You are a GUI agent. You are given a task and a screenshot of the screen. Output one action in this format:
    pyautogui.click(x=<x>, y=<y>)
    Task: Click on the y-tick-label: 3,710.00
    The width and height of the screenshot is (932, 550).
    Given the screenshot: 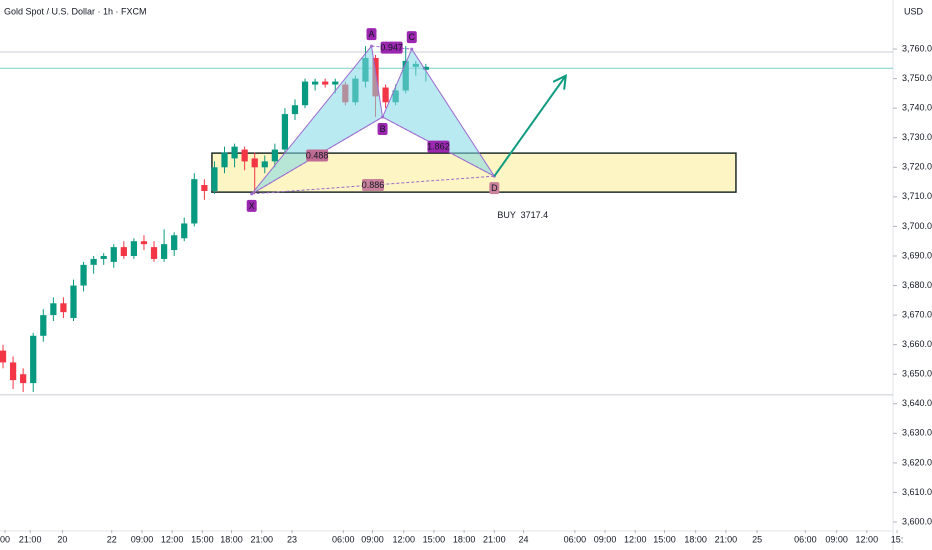 What is the action you would take?
    pyautogui.click(x=917, y=196)
    